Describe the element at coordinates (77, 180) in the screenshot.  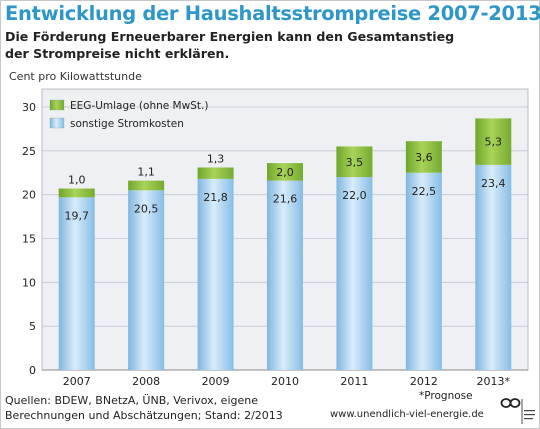
I see `value-label-eeg-2007: 1,0` at that location.